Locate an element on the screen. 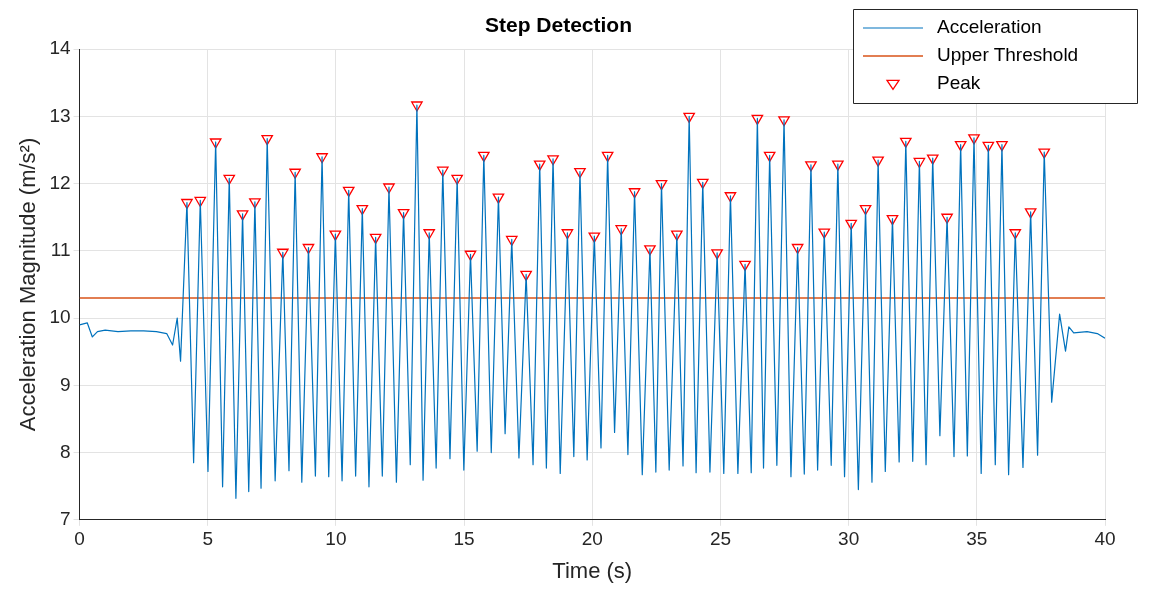 The height and width of the screenshot is (601, 1149). x-tick-label: 5 is located at coordinates (208, 539).